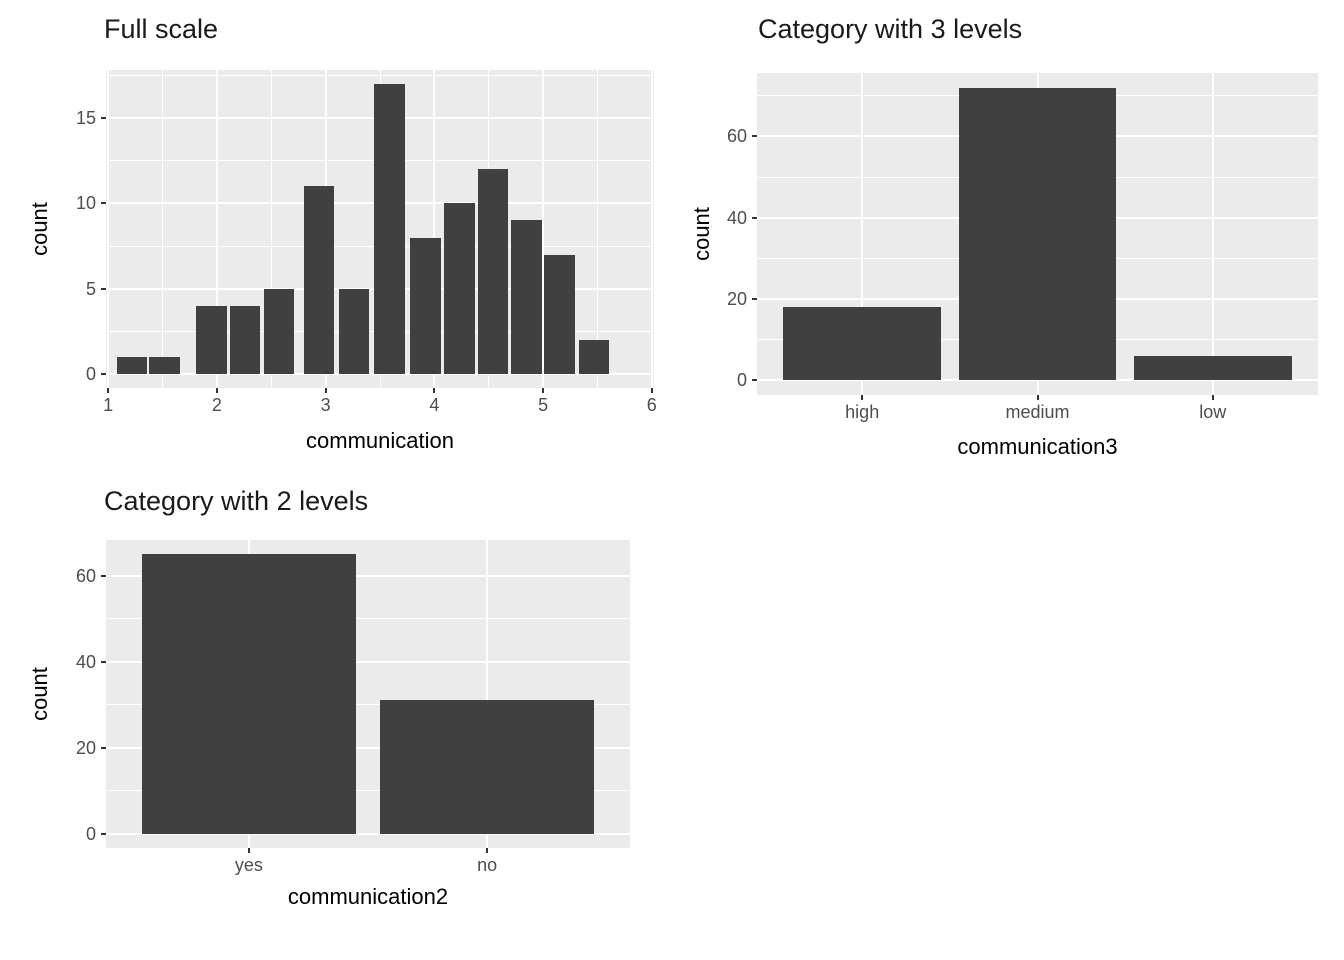  Describe the element at coordinates (434, 405) in the screenshot. I see `x-tick-label: 4` at that location.